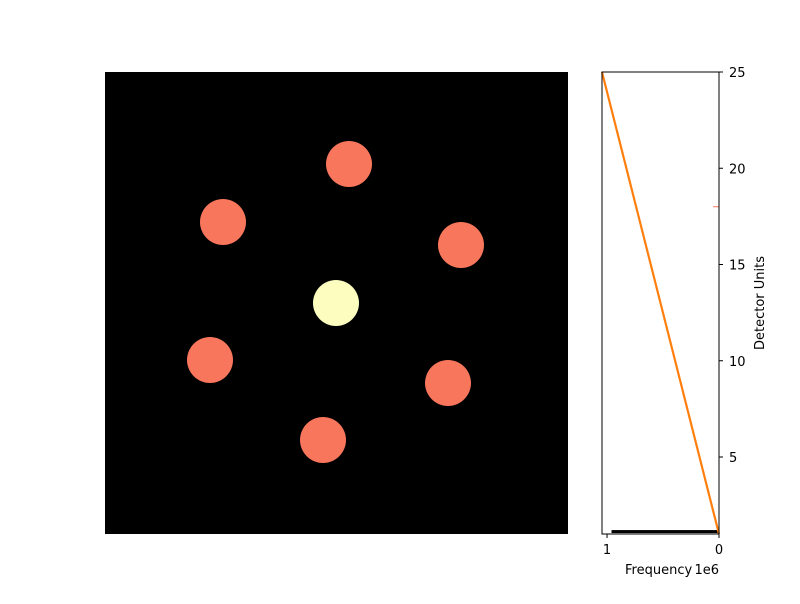  I want to click on histogram-bar, so click(665, 532).